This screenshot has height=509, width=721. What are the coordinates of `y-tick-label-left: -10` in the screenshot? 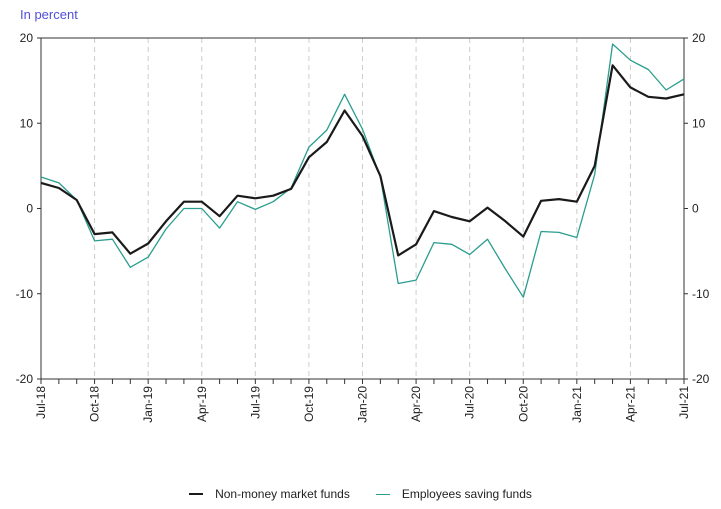 It's located at (25, 294).